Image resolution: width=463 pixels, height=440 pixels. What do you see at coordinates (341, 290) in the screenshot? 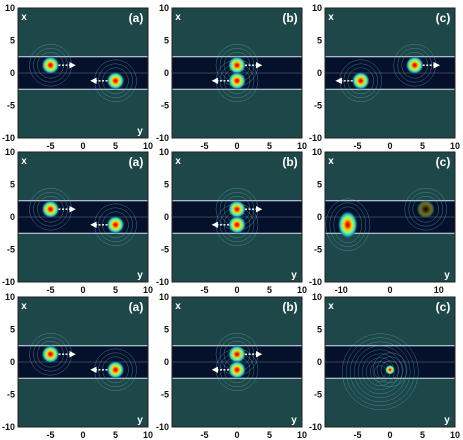
I see `tick-label-bottom: -10` at bounding box center [341, 290].